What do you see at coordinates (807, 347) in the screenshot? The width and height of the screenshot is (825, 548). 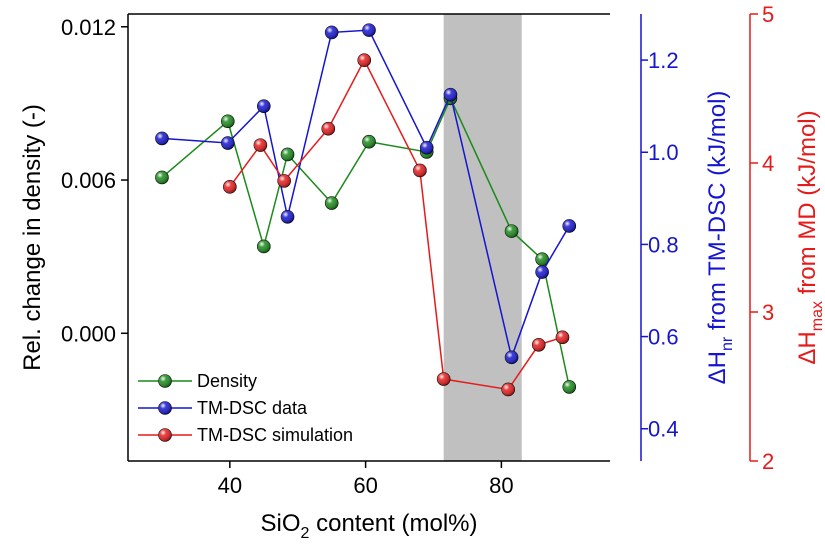 I see `y-right2-axis-title-main: ΔH` at bounding box center [807, 347].